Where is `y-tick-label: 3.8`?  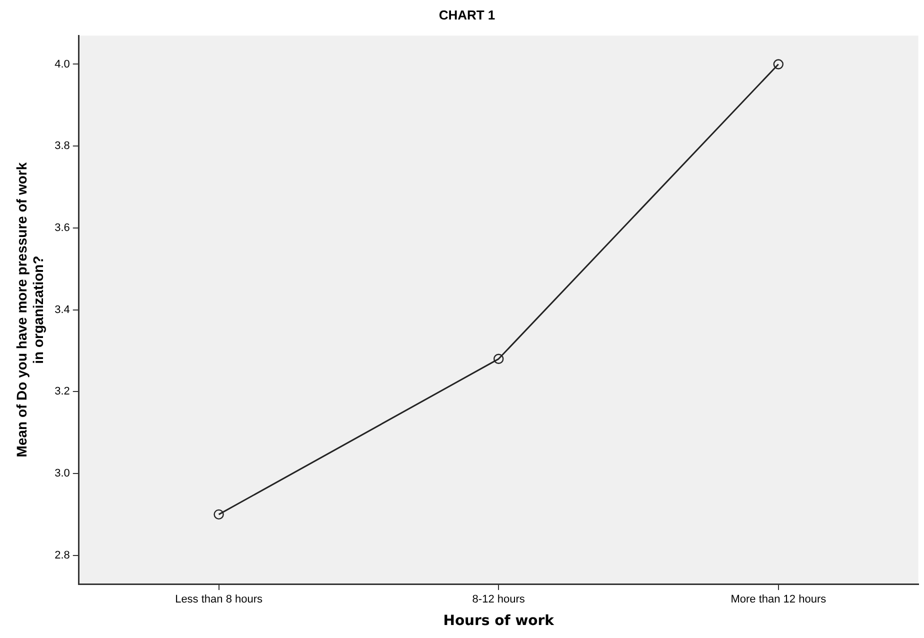 y-tick-label: 3.8 is located at coordinates (62, 146).